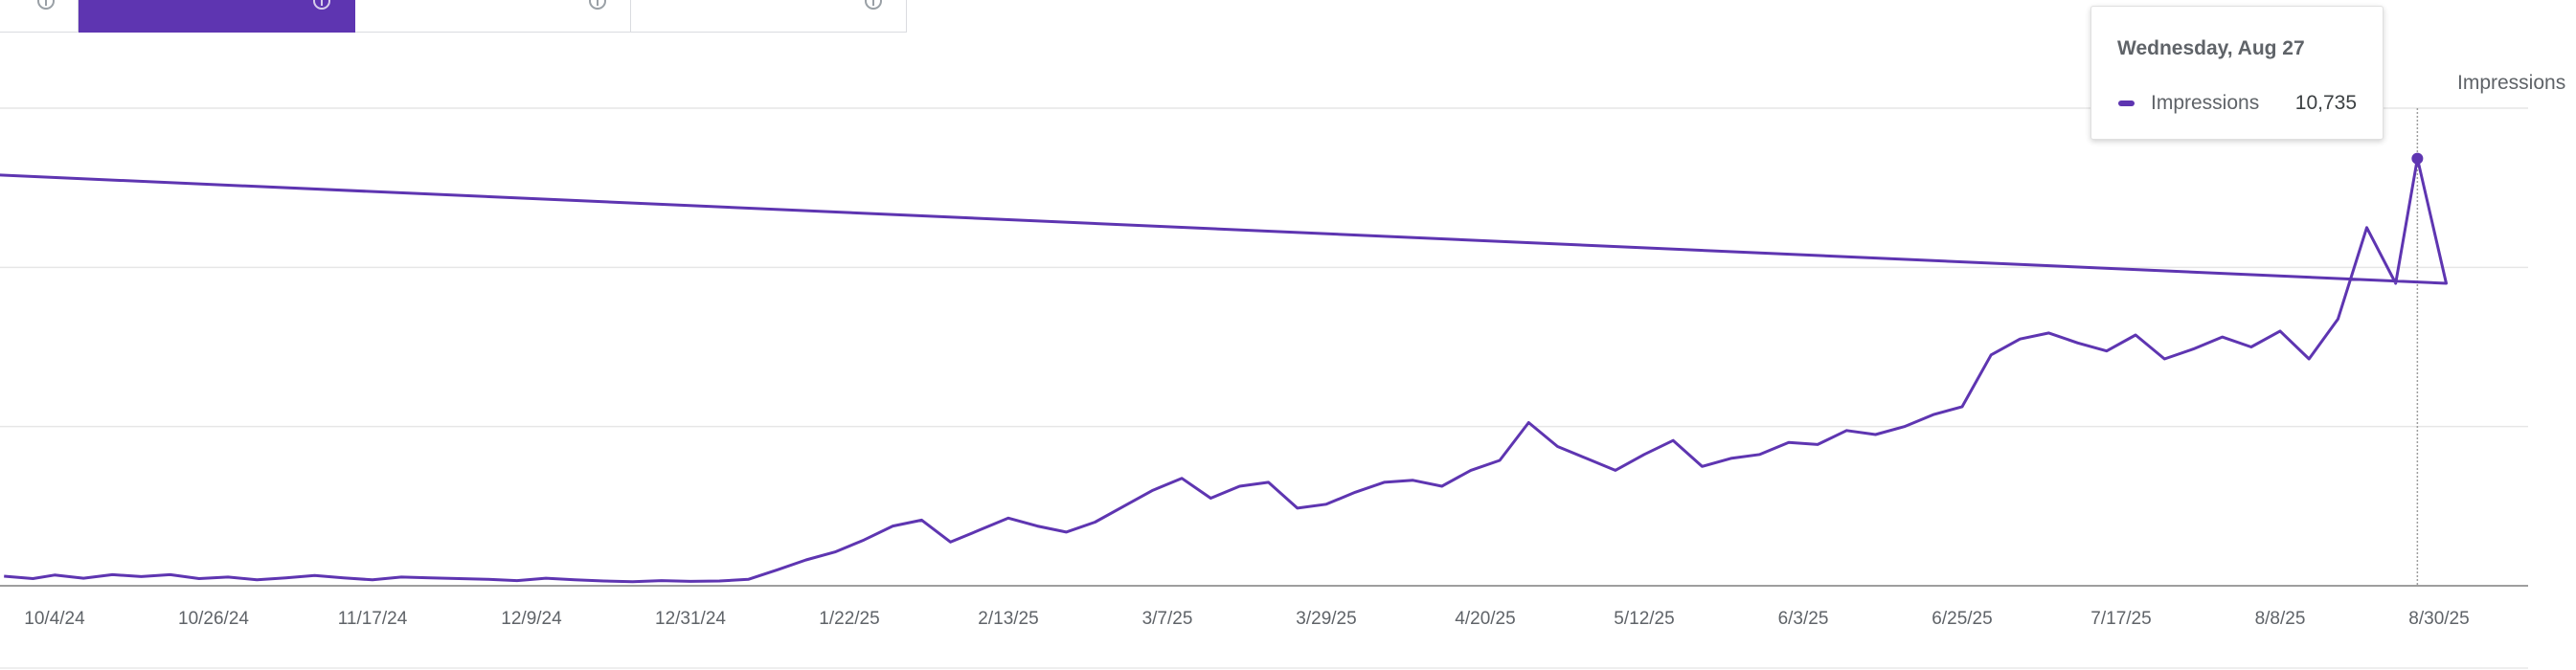  Describe the element at coordinates (2438, 619) in the screenshot. I see `x-tick-label: 8/30/25` at that location.